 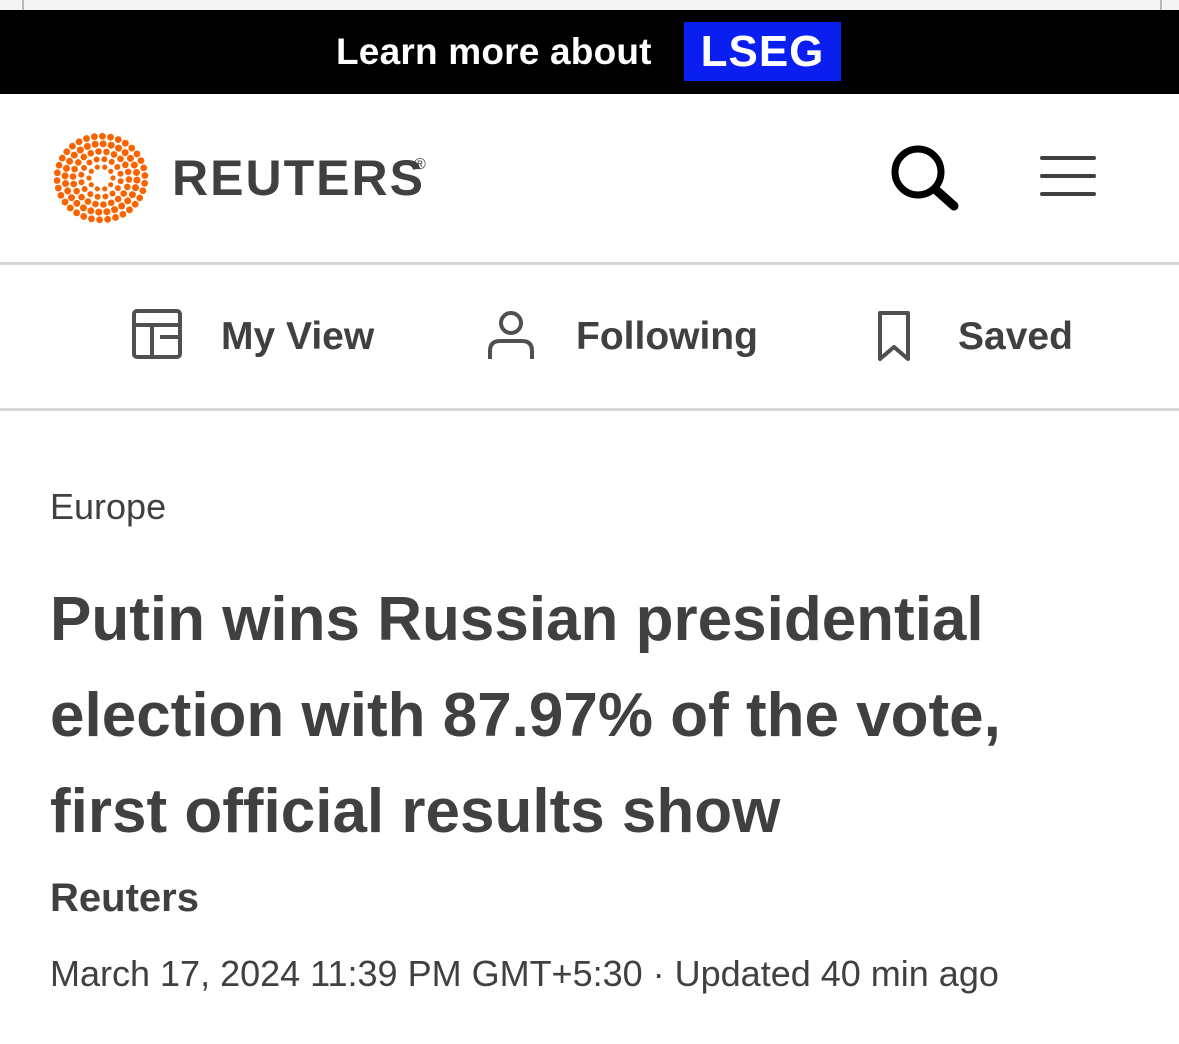 I want to click on search-button, so click(x=925, y=178).